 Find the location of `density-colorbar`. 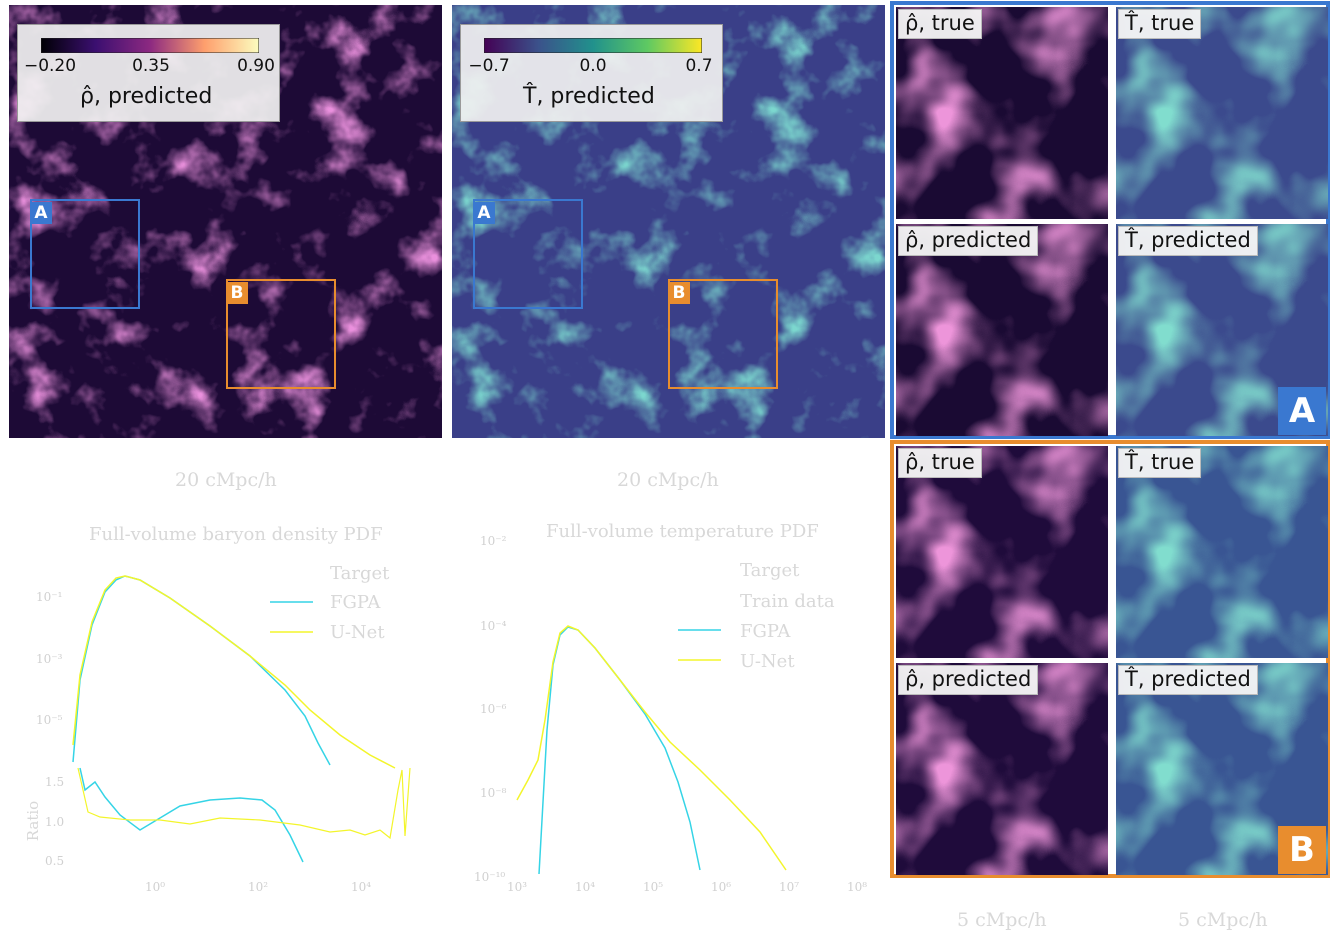

density-colorbar is located at coordinates (150, 45).